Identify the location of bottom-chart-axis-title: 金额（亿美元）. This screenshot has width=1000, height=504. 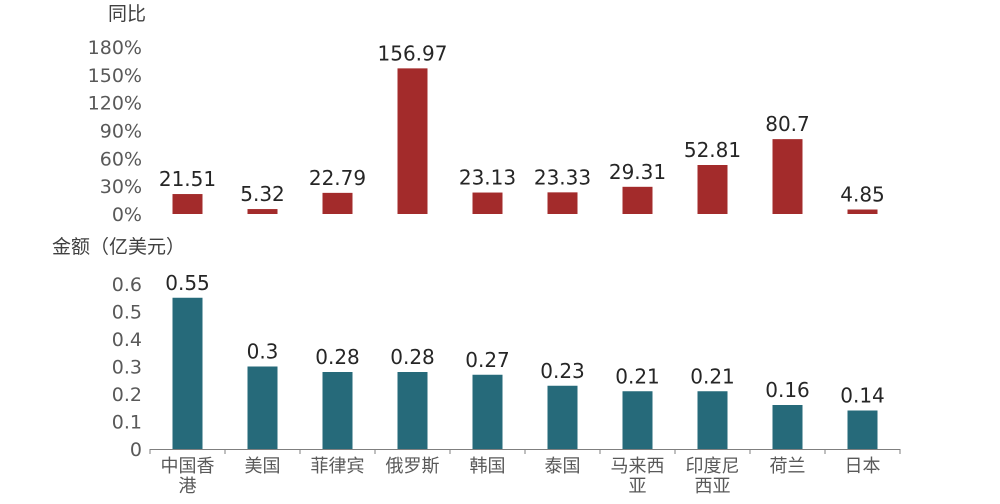
(118, 247).